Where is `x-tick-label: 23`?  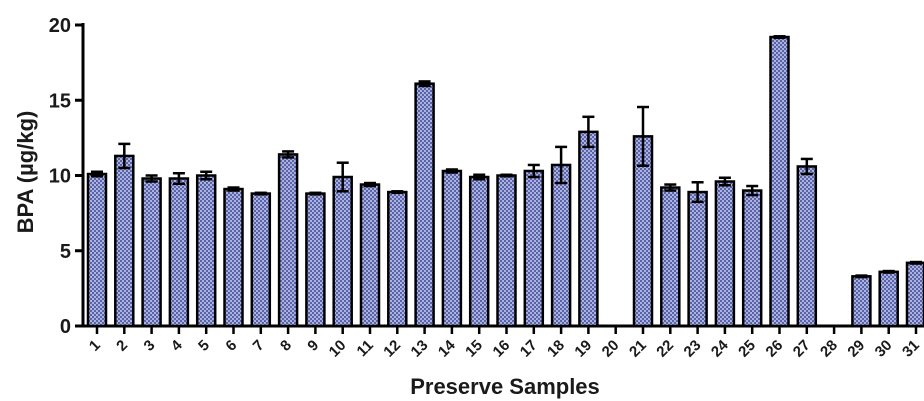 x-tick-label: 23 is located at coordinates (693, 349).